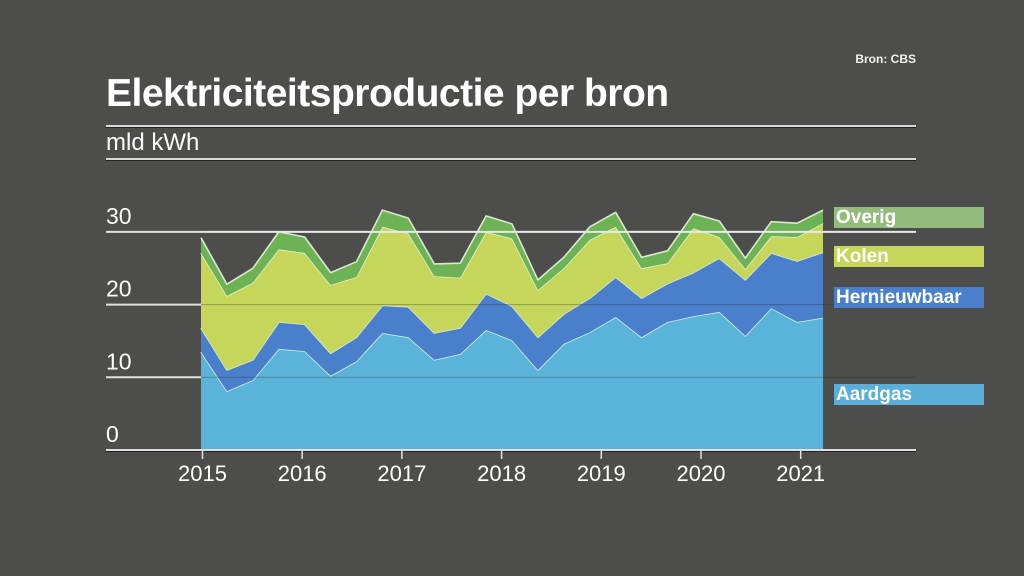 This screenshot has height=576, width=1024. I want to click on x-tick-label: 2020, so click(701, 473).